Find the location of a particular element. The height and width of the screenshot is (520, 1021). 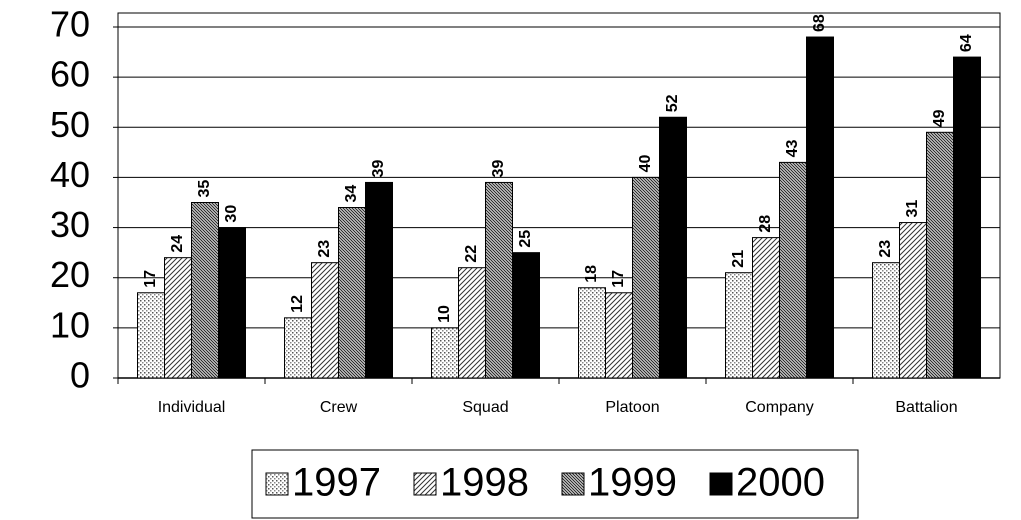

y-tick-label: 40 is located at coordinates (70, 174).